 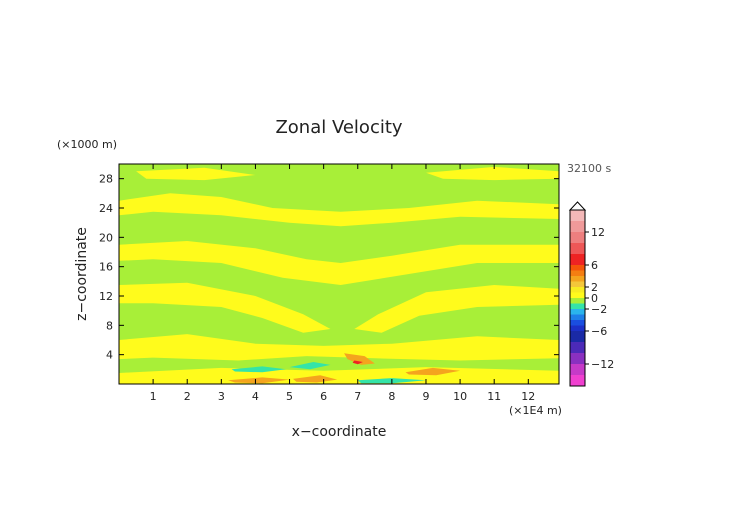 What do you see at coordinates (87, 144) in the screenshot?
I see `y-unit-label: (×1000 m)` at bounding box center [87, 144].